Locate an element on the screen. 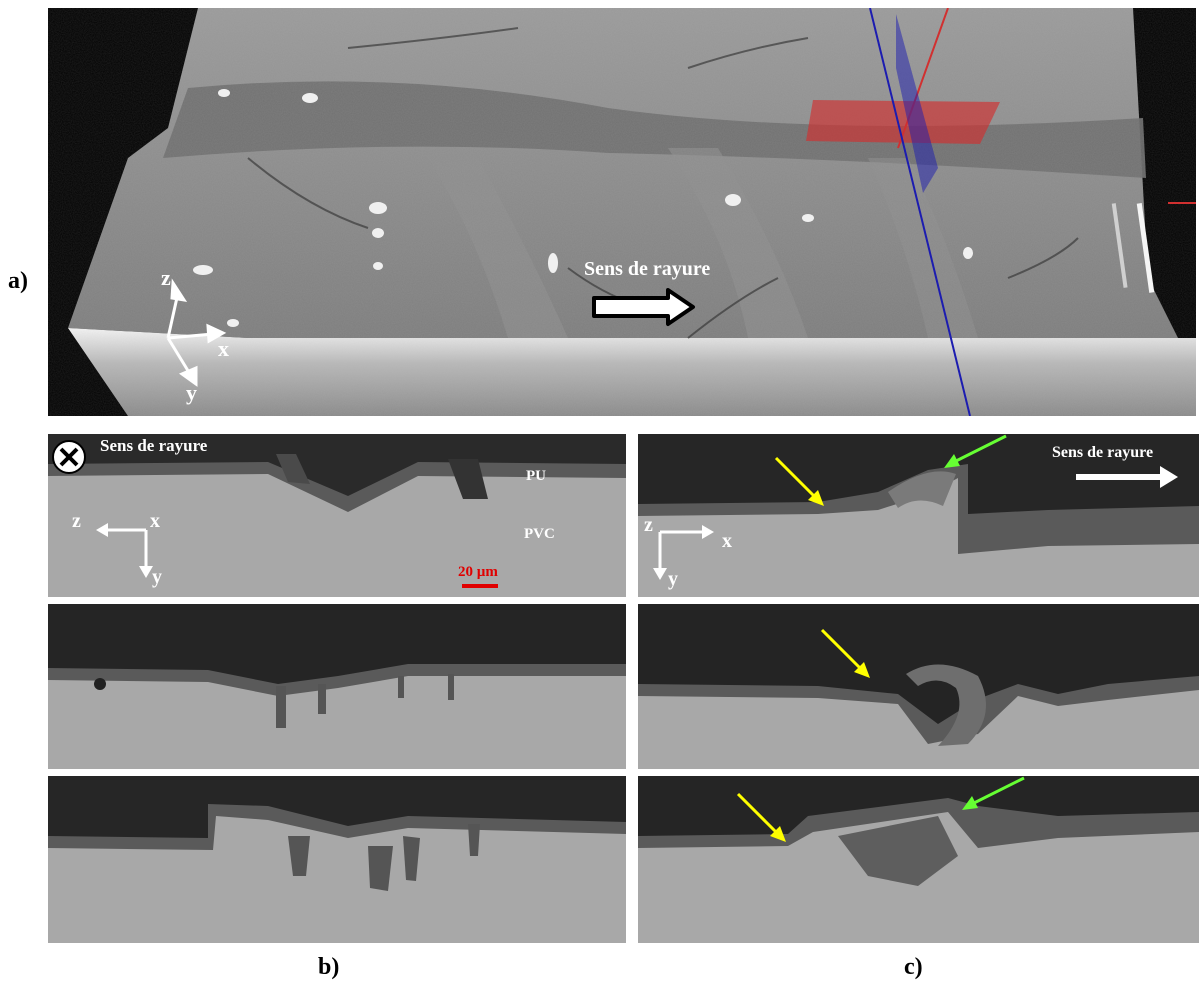  axis-label-x-b: x is located at coordinates (155, 521).